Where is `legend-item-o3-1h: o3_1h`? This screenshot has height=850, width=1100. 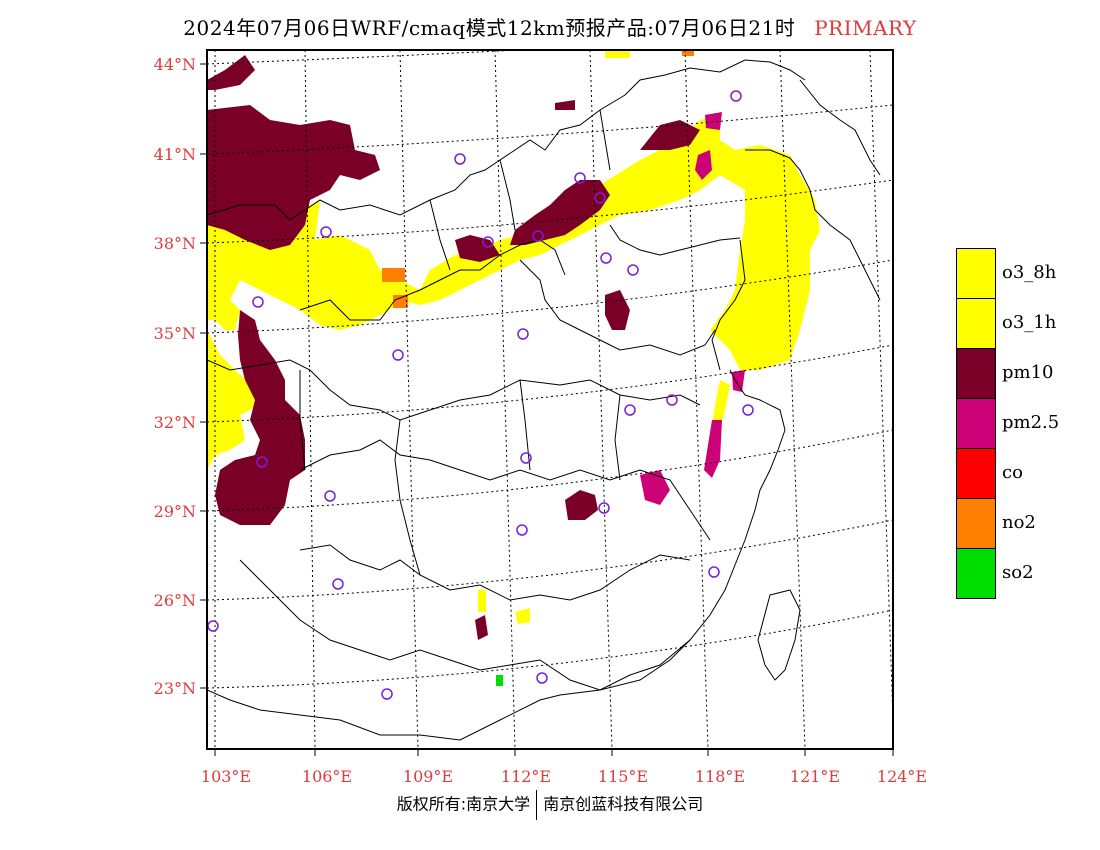
legend-item-o3-1h: o3_1h is located at coordinates (1028, 323).